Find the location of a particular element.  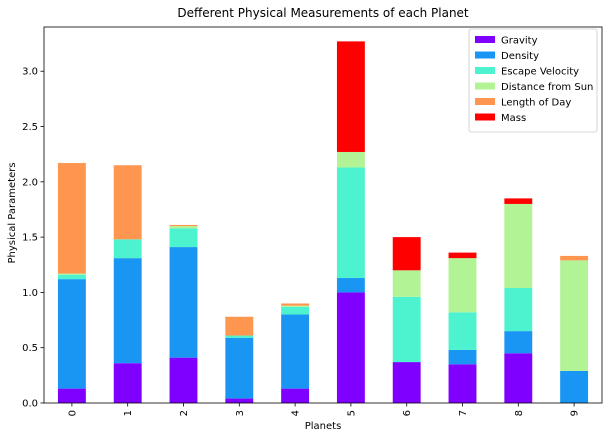

y-tick-label: 2.0 is located at coordinates (30, 182).